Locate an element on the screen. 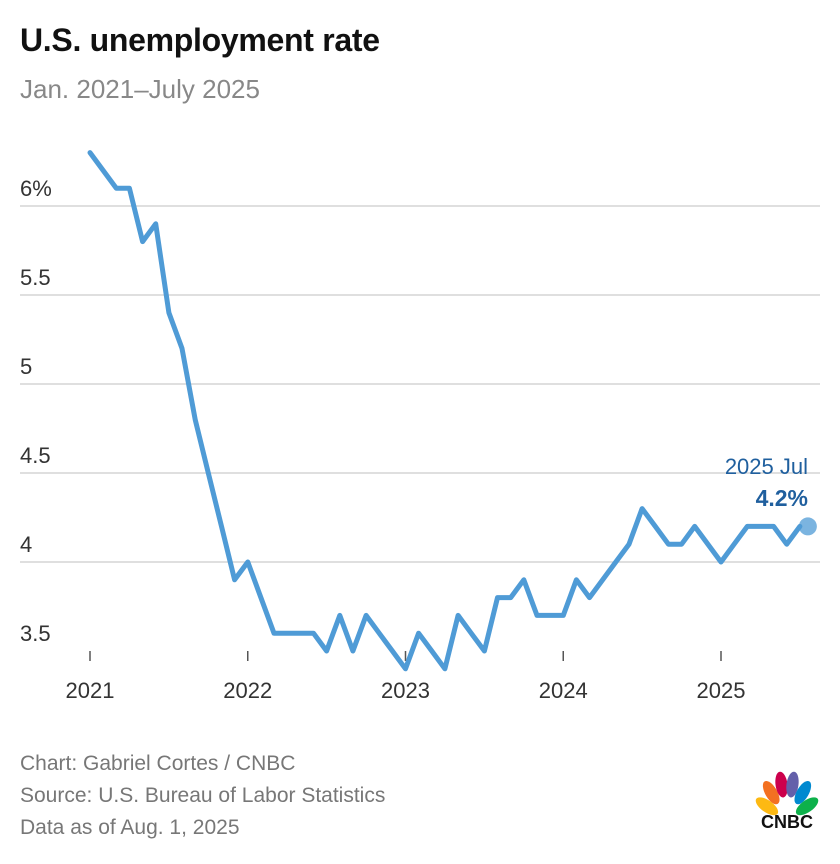 This screenshot has width=840, height=864. x-tick-label: 2024 is located at coordinates (563, 690).